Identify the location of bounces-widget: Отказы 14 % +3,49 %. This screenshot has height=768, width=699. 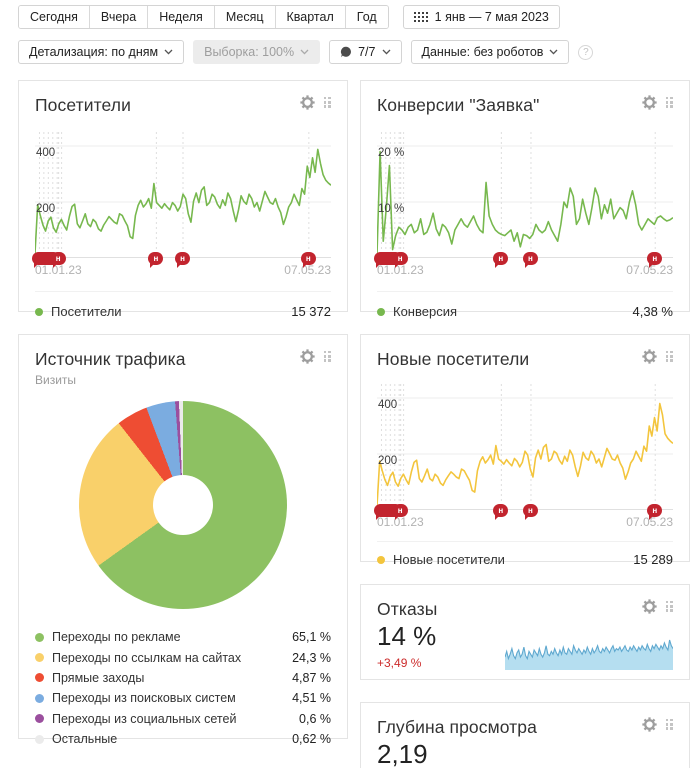
(525, 632).